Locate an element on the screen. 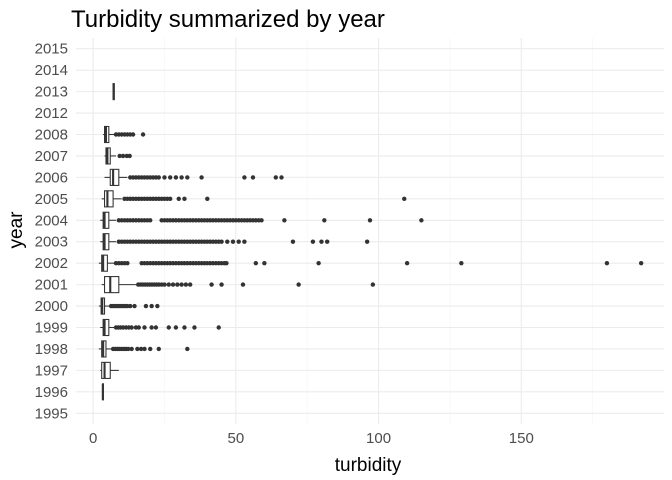 This screenshot has width=672, height=480. x-axis-ticks: 0 50 100 150 is located at coordinates (311, 438).